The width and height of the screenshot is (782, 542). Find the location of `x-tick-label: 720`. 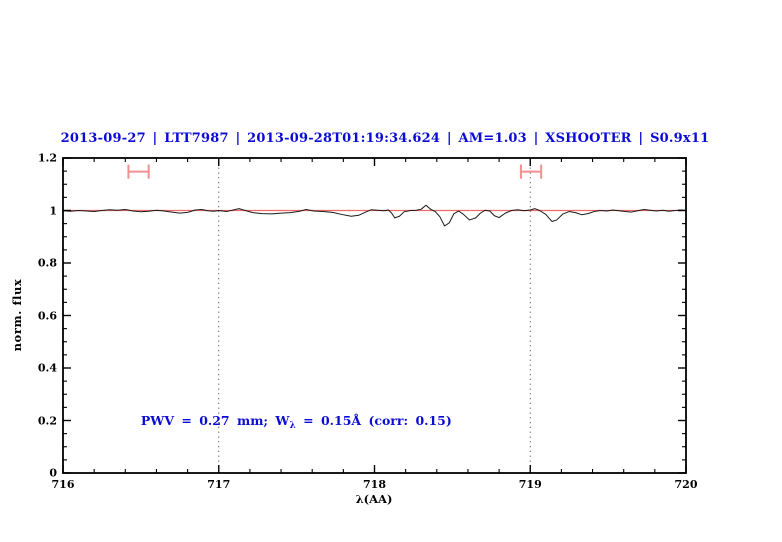

x-tick-label: 720 is located at coordinates (686, 484).